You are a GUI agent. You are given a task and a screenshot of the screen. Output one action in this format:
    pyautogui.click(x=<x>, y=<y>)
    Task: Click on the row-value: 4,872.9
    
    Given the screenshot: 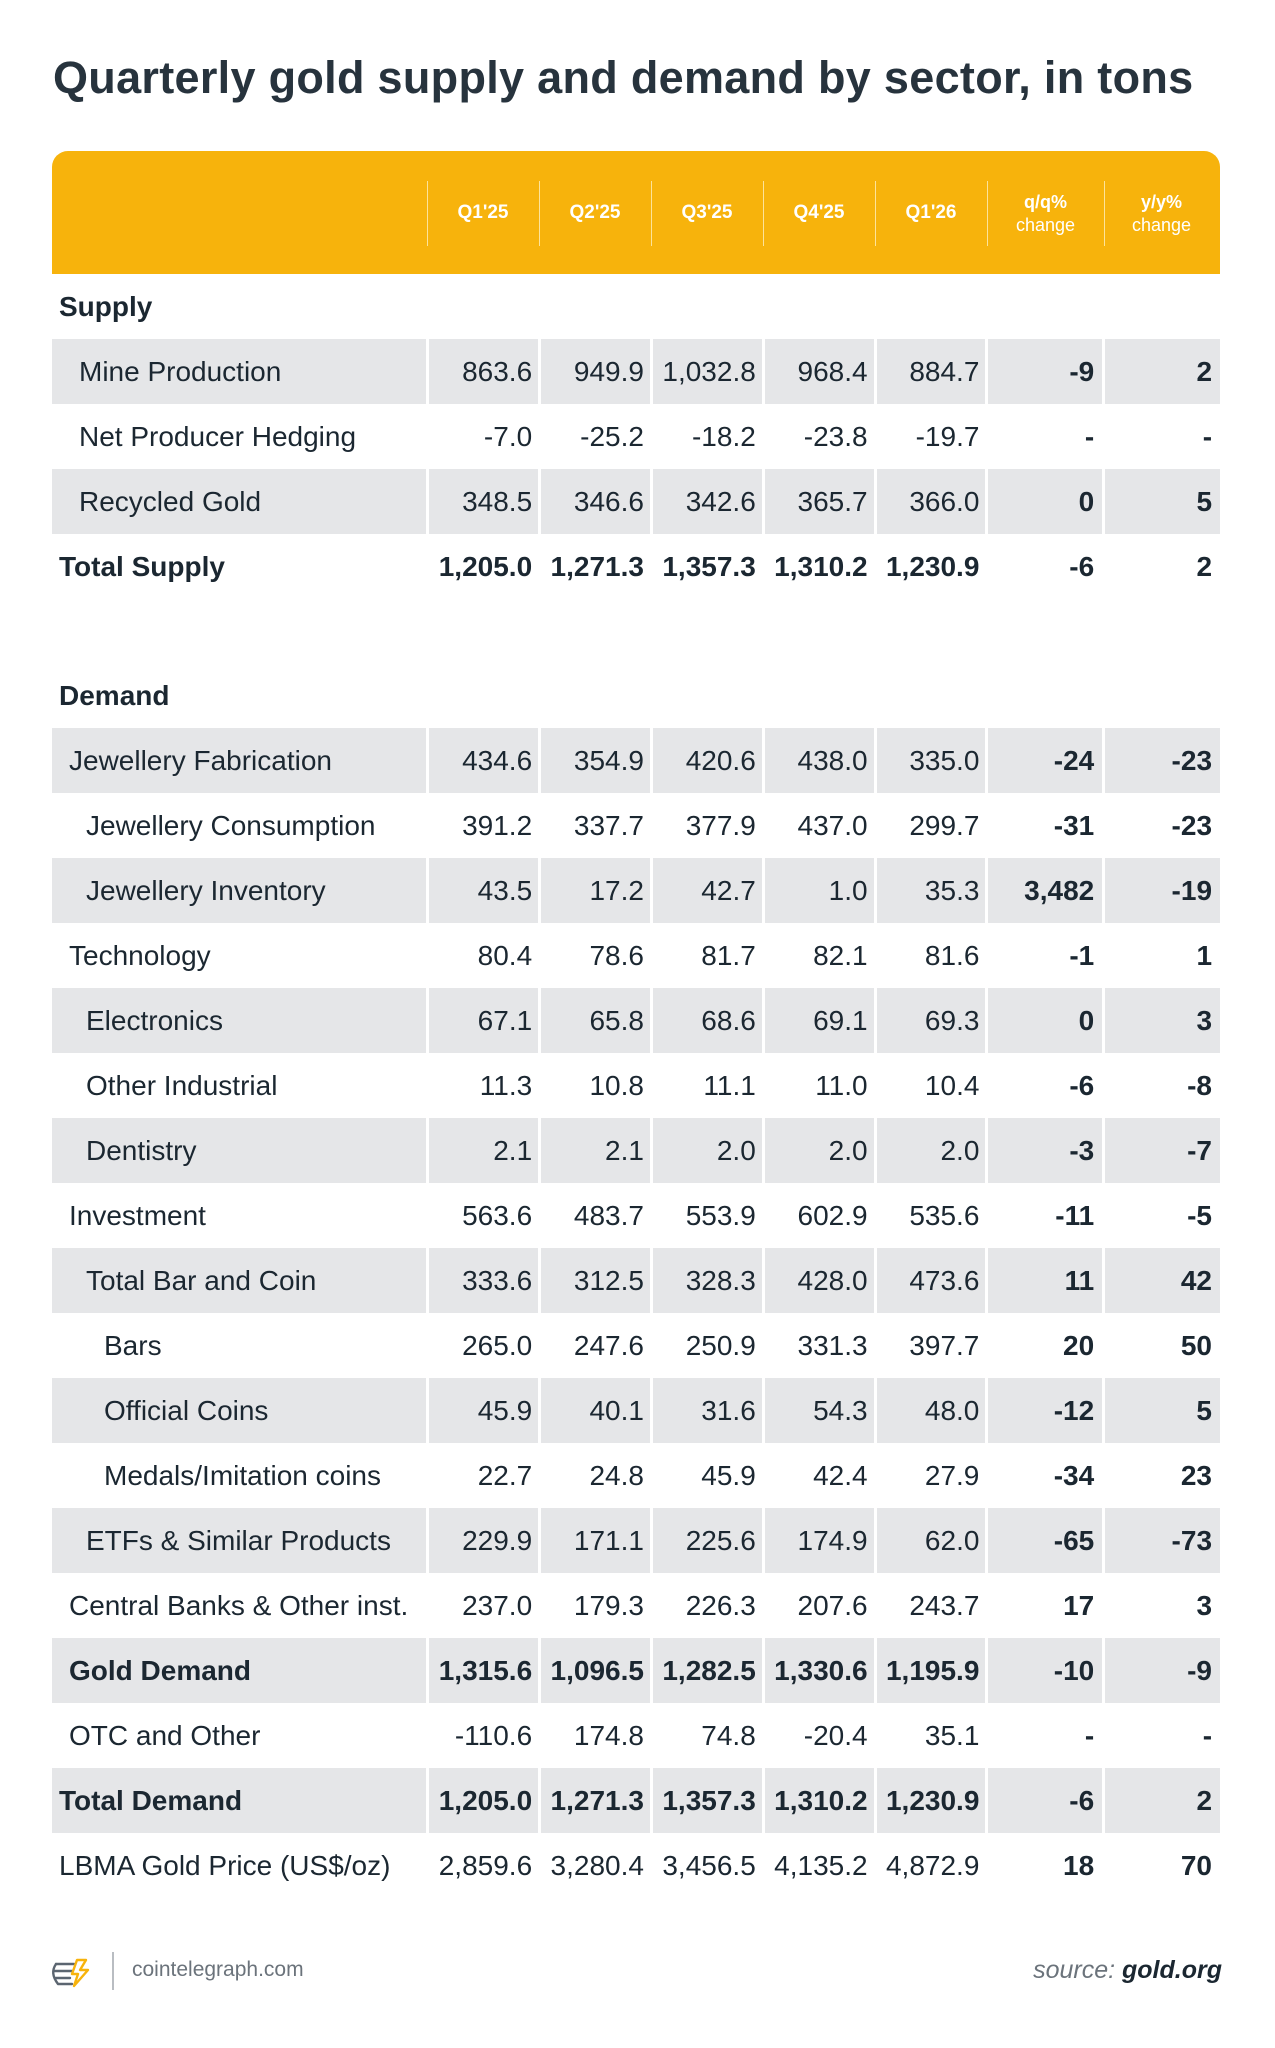 What is the action you would take?
    pyautogui.click(x=932, y=1865)
    